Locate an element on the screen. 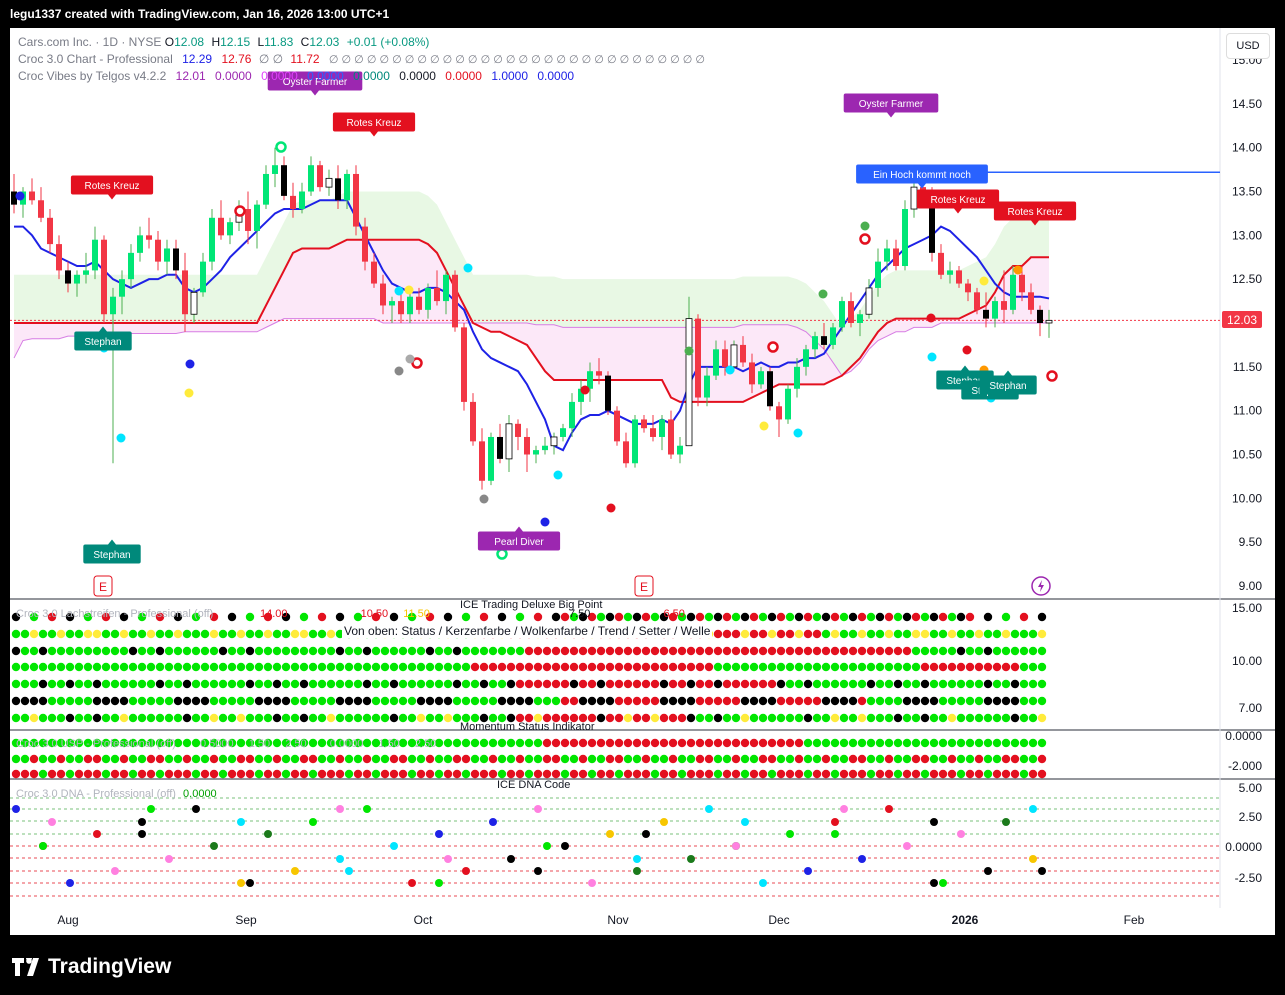 The height and width of the screenshot is (995, 1285). pane2-name-text: Croc 3.0 USP - Professional (off) is located at coordinates (96, 744).